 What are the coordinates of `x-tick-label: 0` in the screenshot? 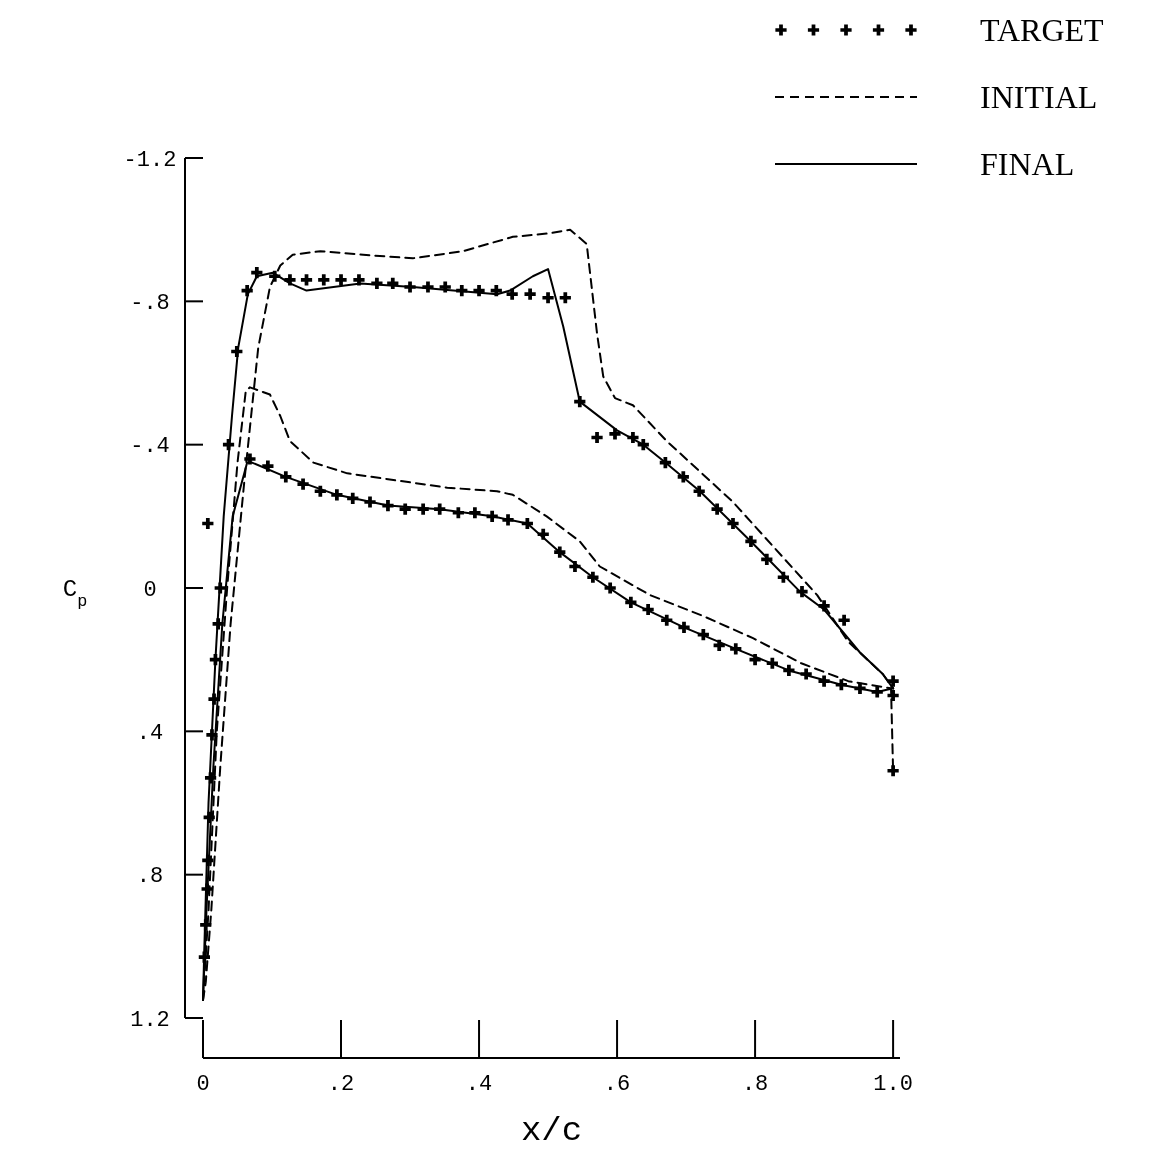 It's located at (203, 1084).